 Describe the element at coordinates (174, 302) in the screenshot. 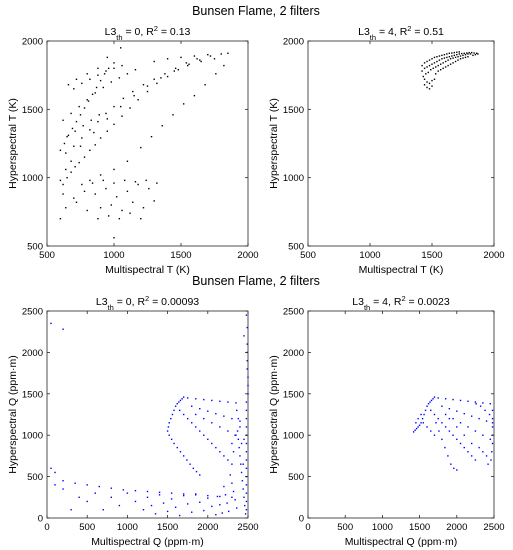

I see `panel-title-part: = 0.00093` at that location.